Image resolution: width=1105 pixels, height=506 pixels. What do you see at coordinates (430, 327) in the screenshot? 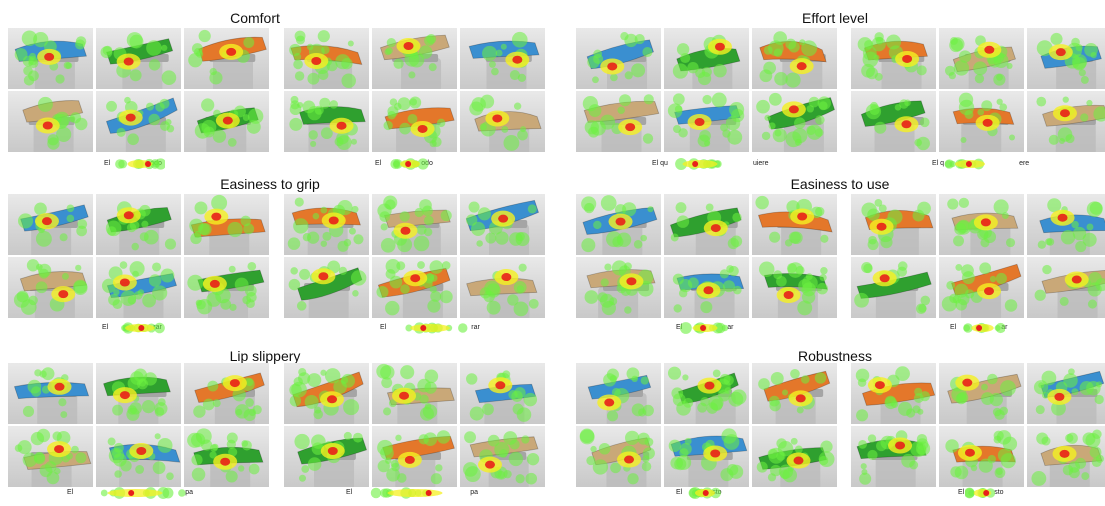
I see `caption-grip-right: El rar` at bounding box center [430, 327].